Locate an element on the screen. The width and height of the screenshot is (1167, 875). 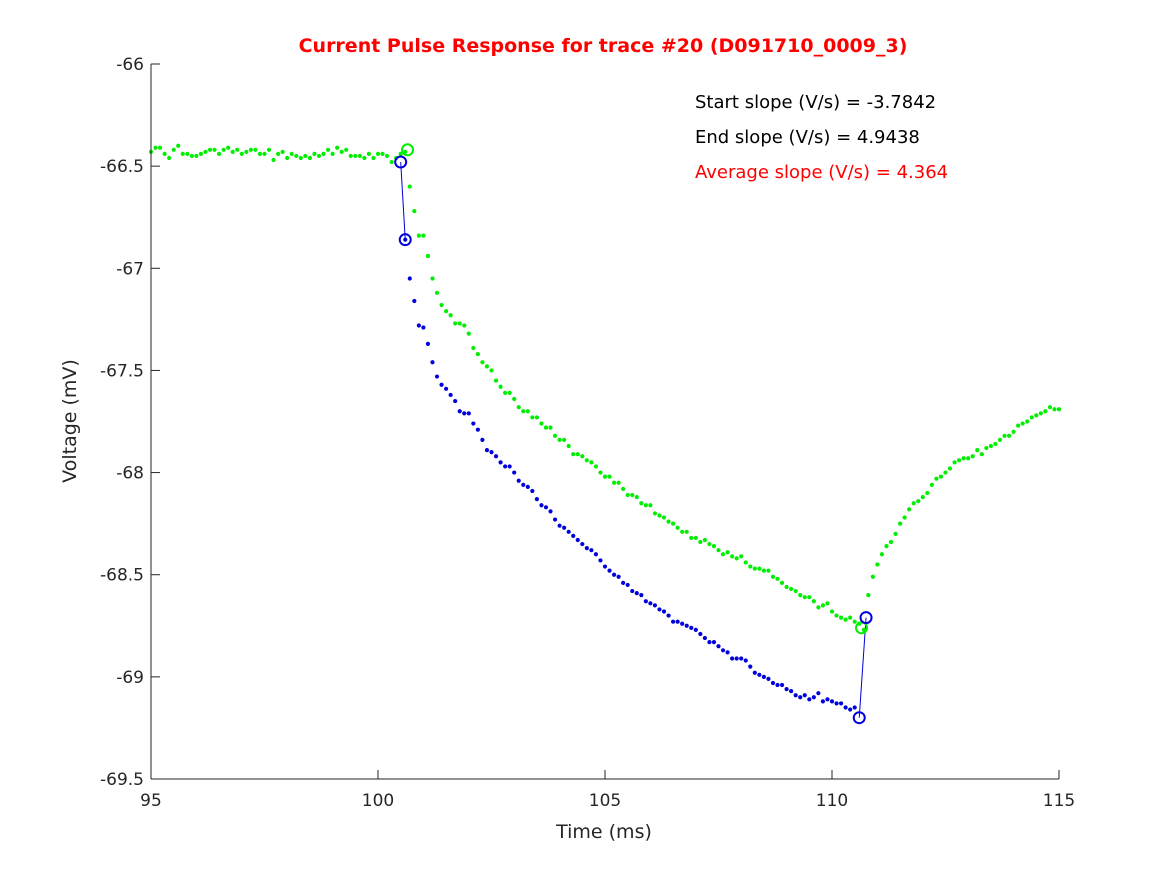
y-tick-label: -66 is located at coordinates (130, 65).